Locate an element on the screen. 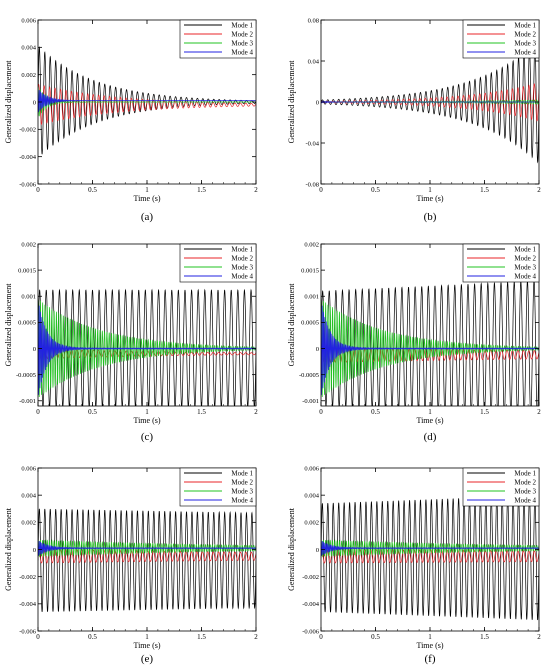 The width and height of the screenshot is (550, 672). y-tick-label: 0.08 is located at coordinates (313, 20).